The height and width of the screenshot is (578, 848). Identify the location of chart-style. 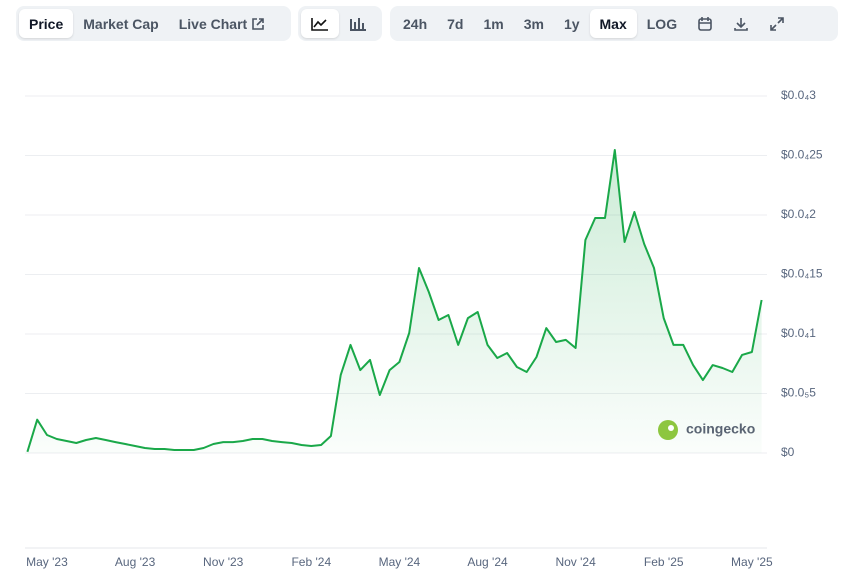
(340, 23).